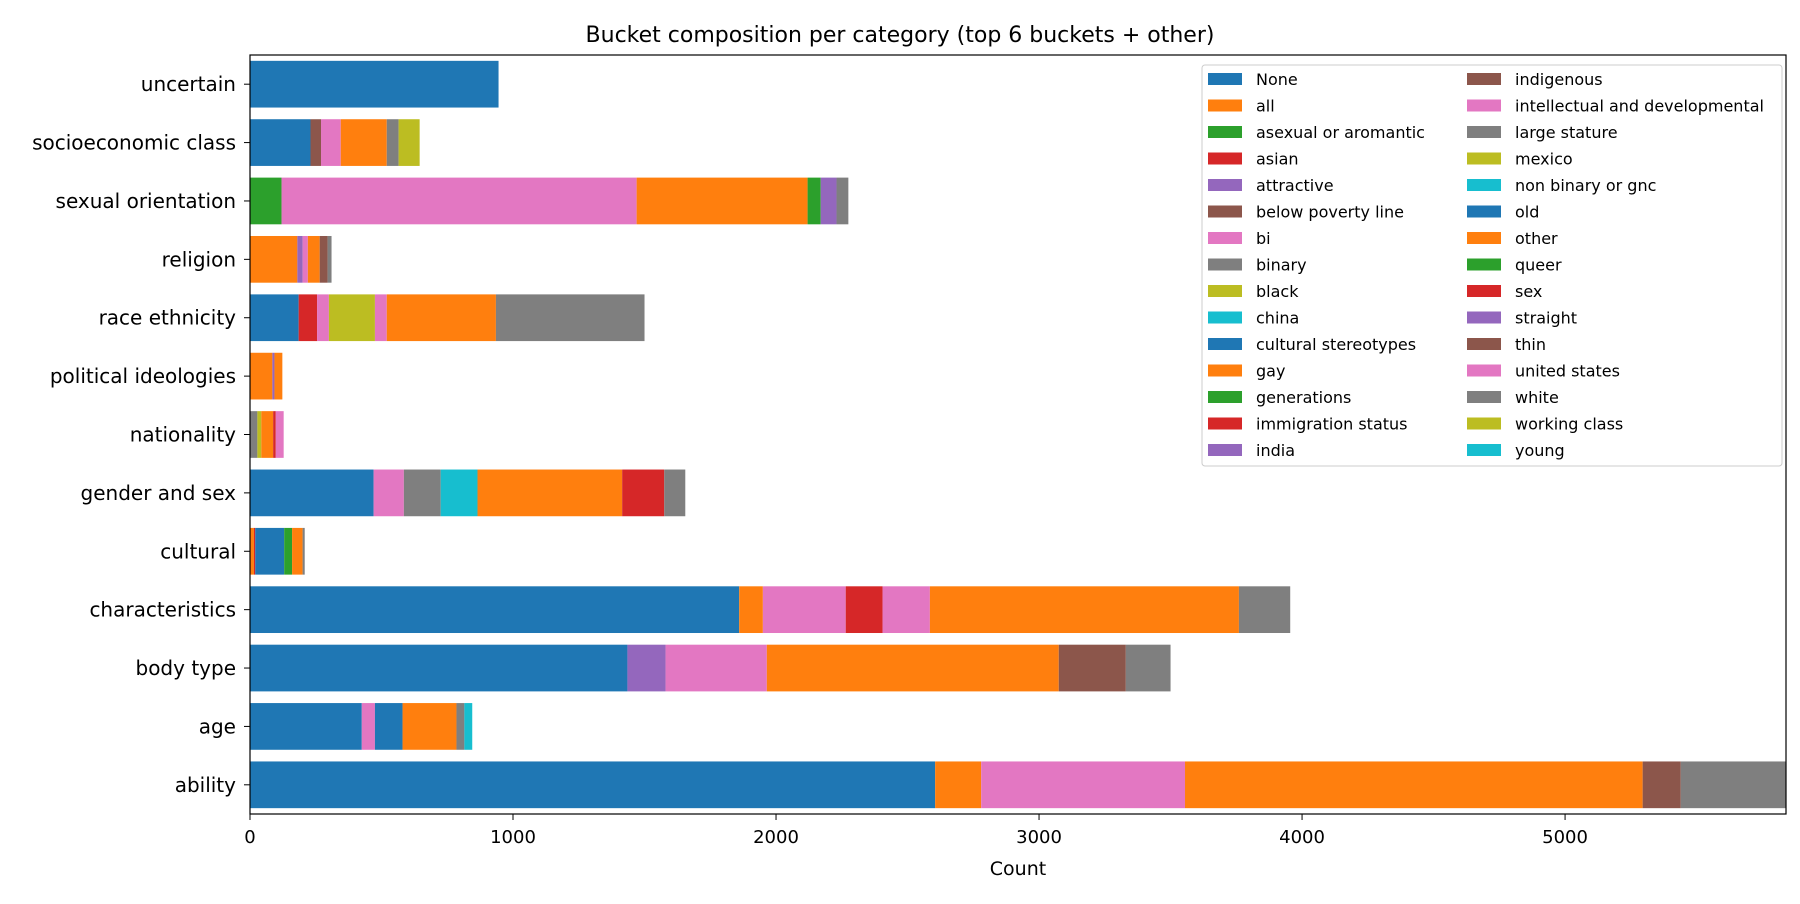 The width and height of the screenshot is (1800, 904). I want to click on x-tick-label: 3000, so click(1039, 837).